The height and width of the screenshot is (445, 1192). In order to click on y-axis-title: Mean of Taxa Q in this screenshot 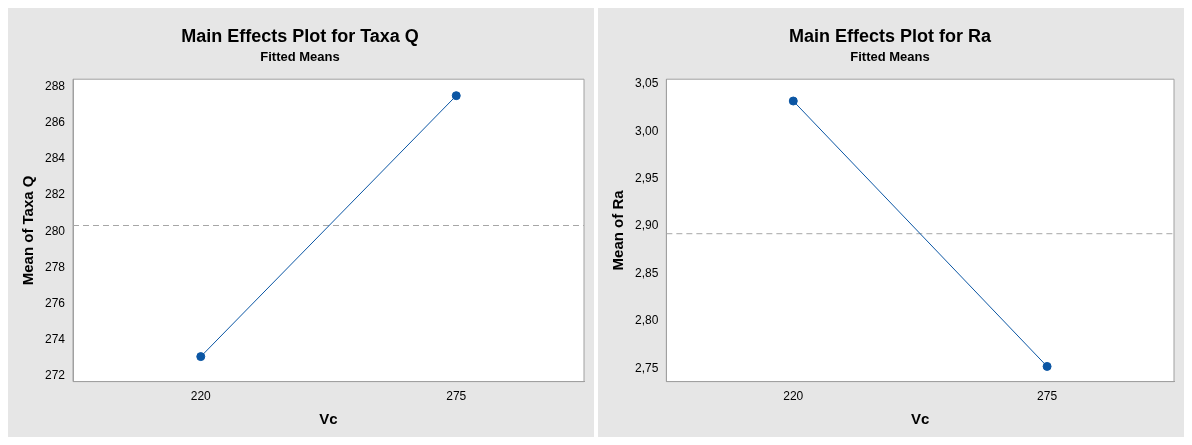, I will do `click(28, 230)`.